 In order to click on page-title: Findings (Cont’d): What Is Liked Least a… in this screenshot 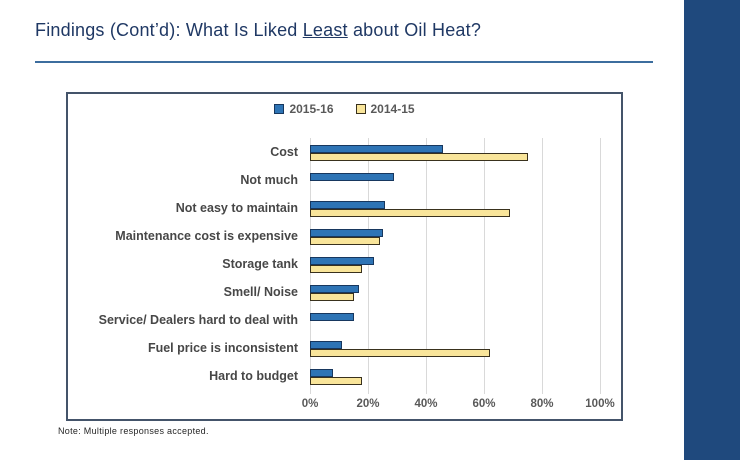, I will do `click(258, 30)`.